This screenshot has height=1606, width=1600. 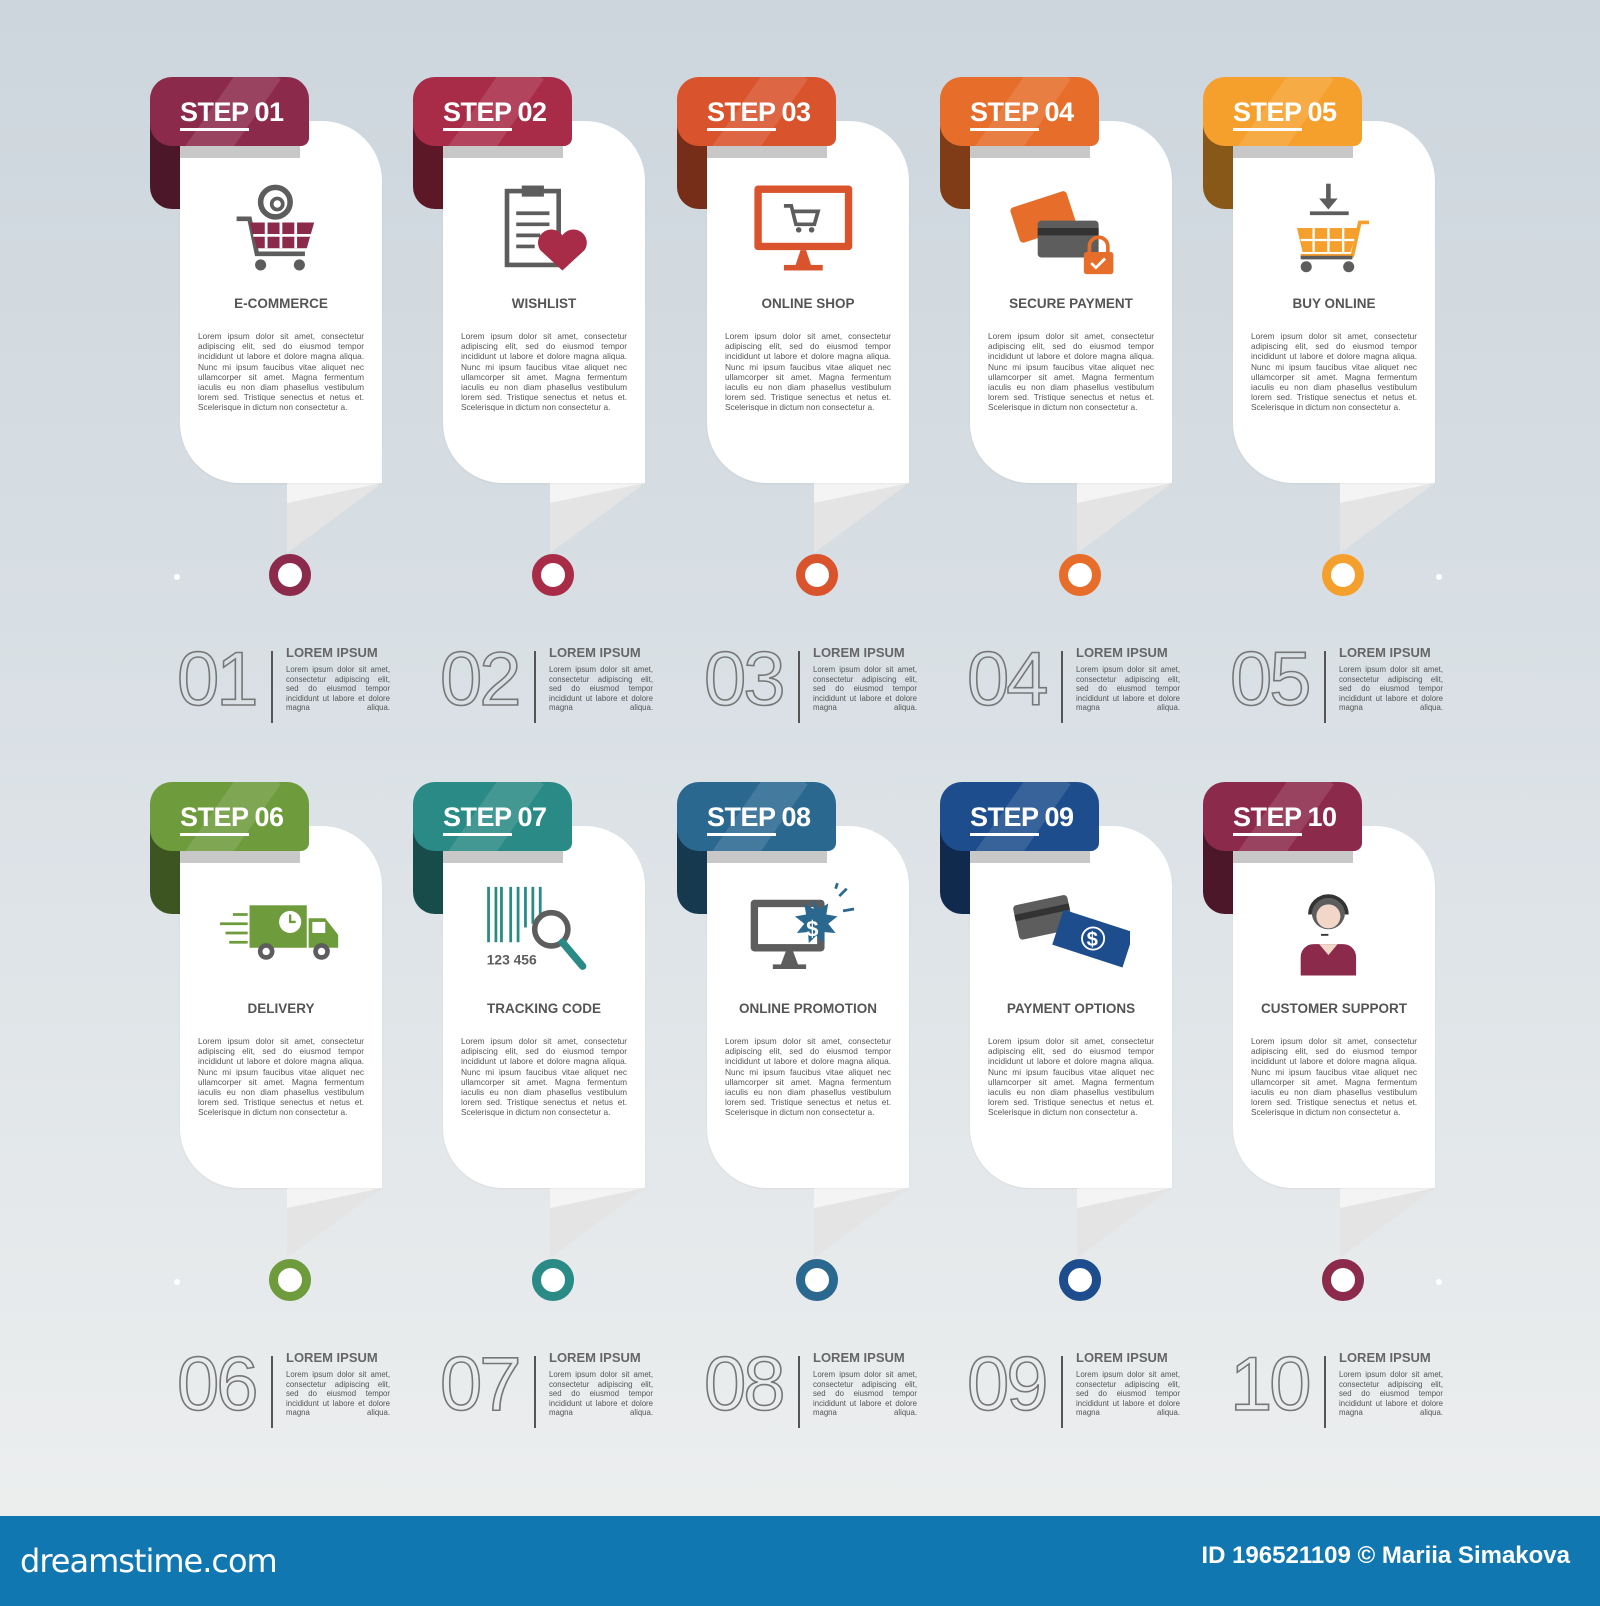 What do you see at coordinates (149, 1561) in the screenshot?
I see `dreamstime-logo: dreamstime.com` at bounding box center [149, 1561].